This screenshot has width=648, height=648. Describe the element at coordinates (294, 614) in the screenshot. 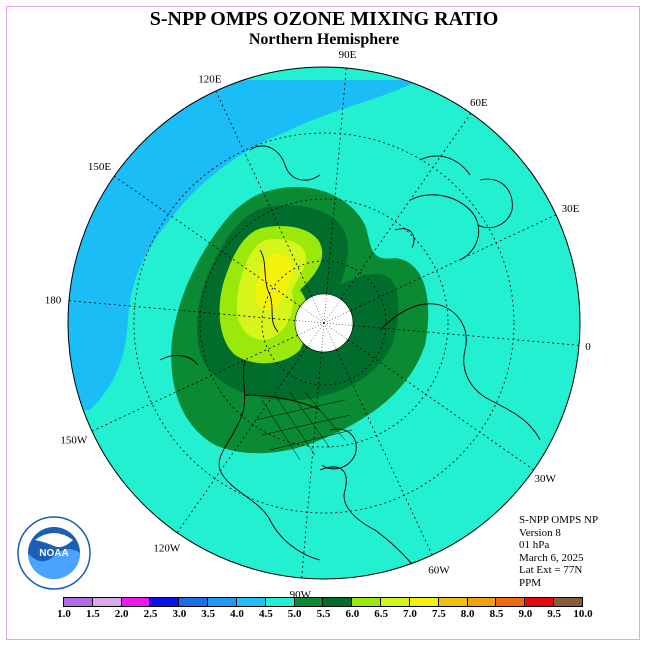

I see `color-scale-label: 5.0` at that location.